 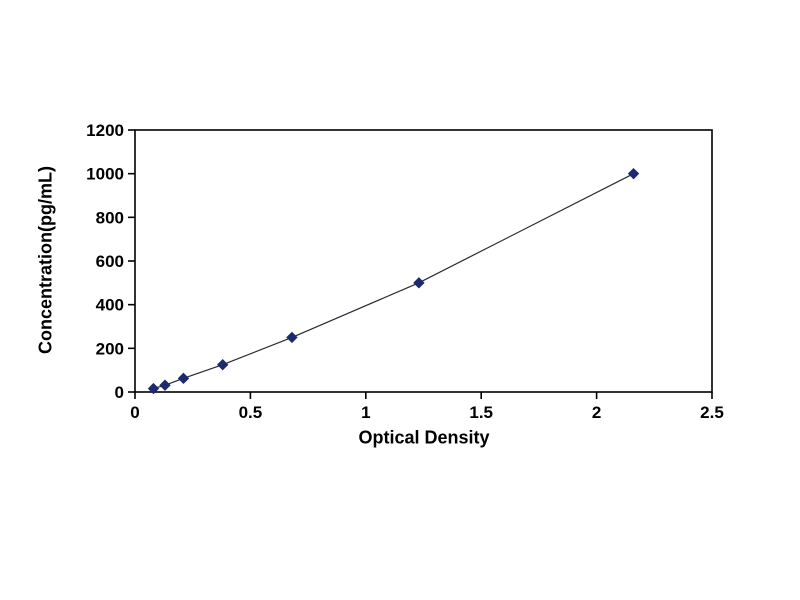 I want to click on y-tick-label: 1200, so click(x=105, y=130).